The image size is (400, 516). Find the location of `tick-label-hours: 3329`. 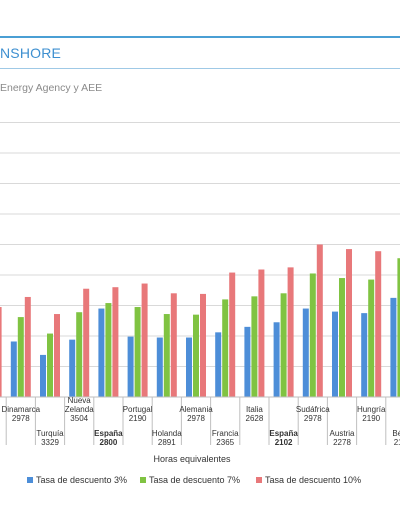

tick-label-hours: 3329 is located at coordinates (50, 442).